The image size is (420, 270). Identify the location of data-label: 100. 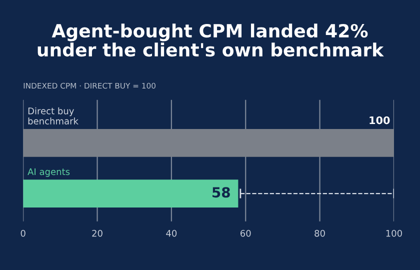
(380, 120).